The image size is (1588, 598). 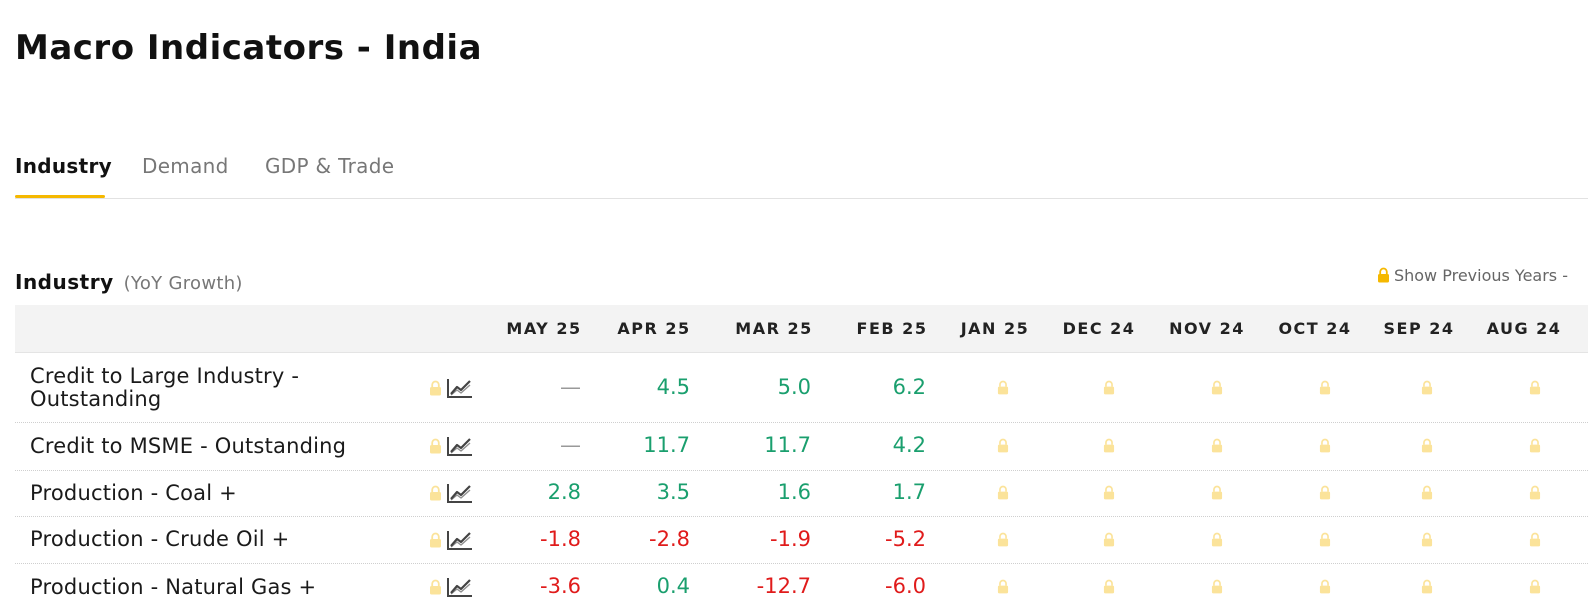 I want to click on column-header: FEB 25, so click(x=892, y=328).